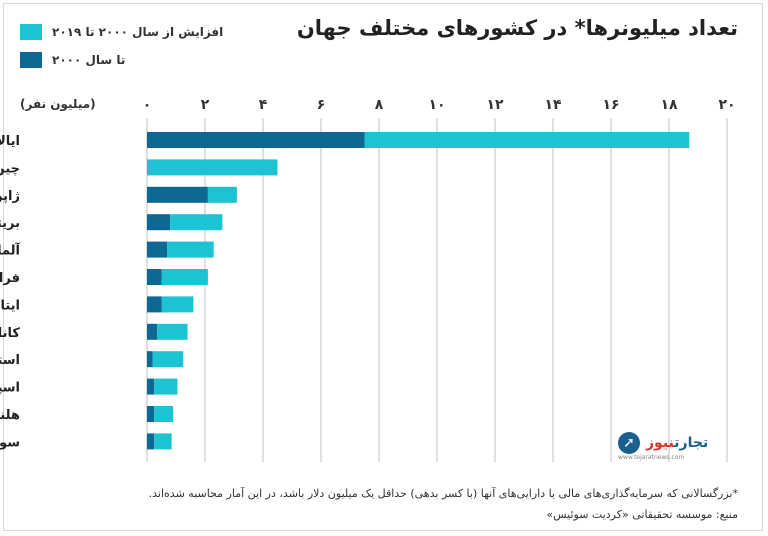 This screenshot has height=536, width=768. What do you see at coordinates (89, 60) in the screenshot?
I see `legend-label-base: تا سال ۲۰۰۰` at bounding box center [89, 60].